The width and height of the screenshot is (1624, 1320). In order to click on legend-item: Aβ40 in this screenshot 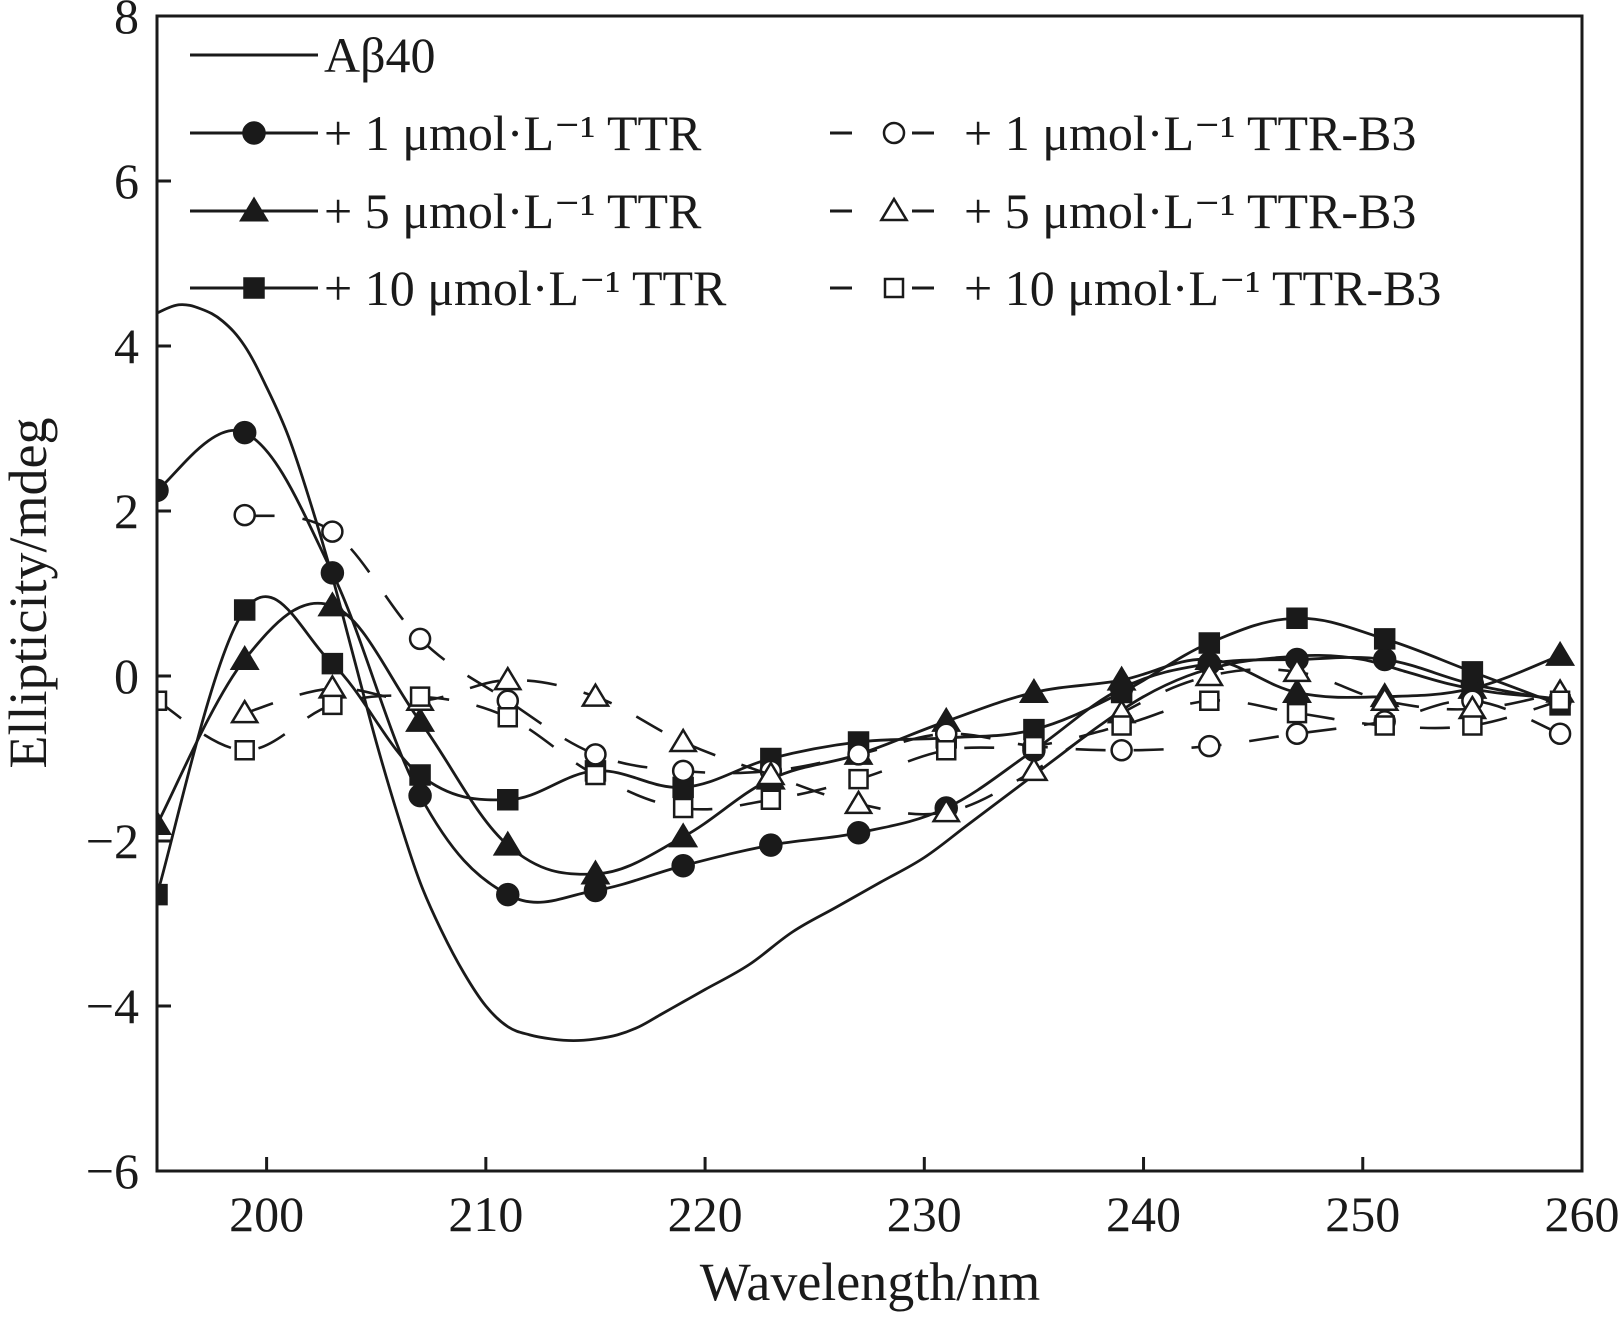, I will do `click(313, 55)`.